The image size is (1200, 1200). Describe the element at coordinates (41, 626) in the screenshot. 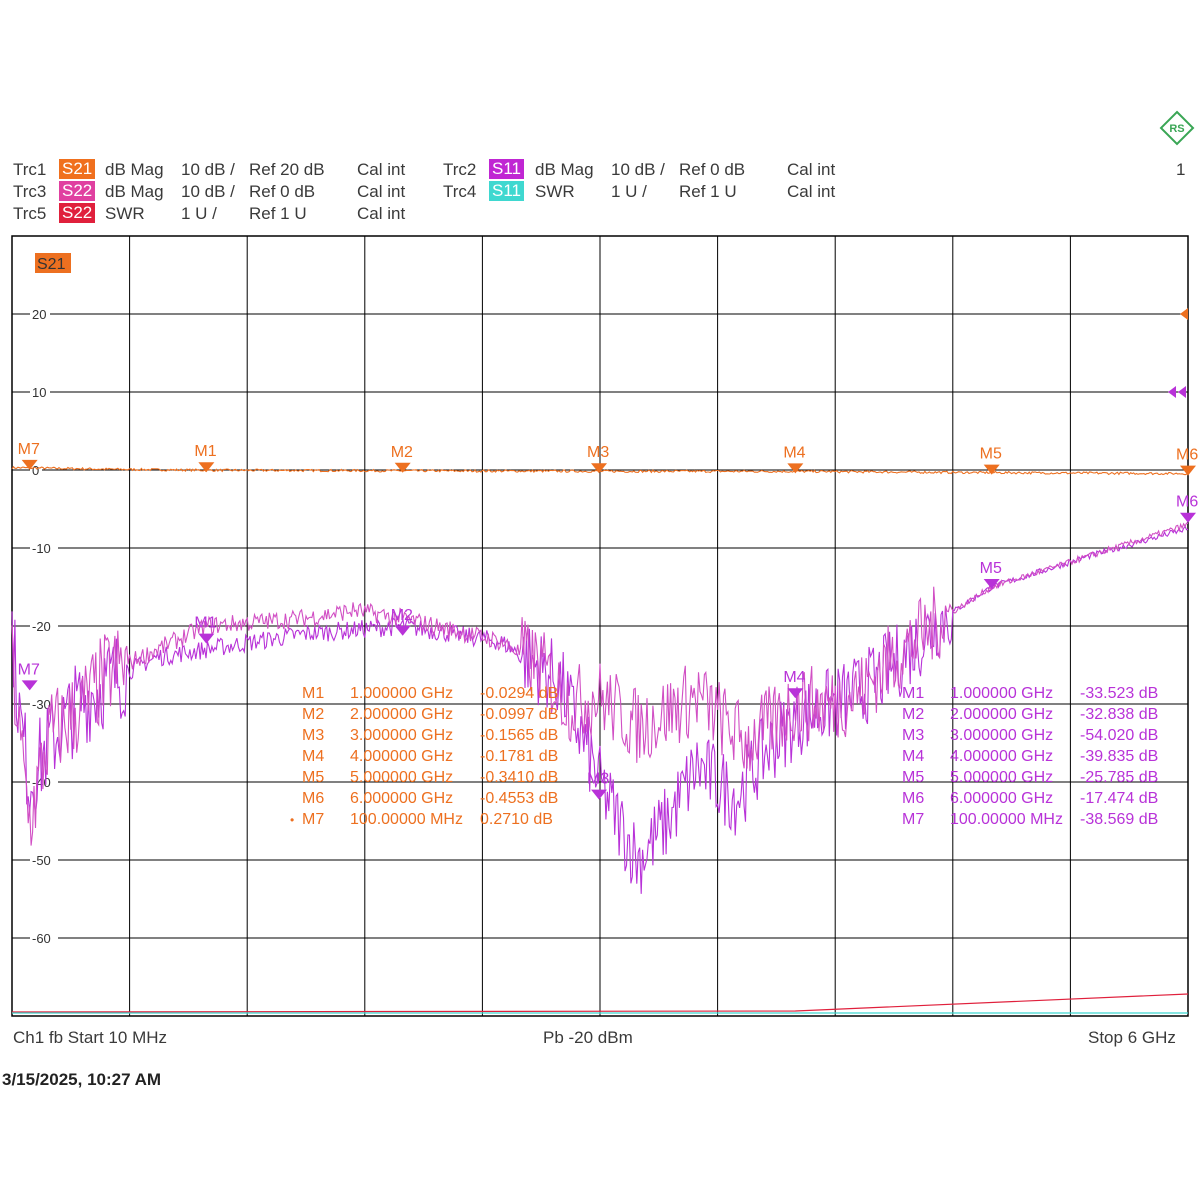

I see `y-tick-label: -20` at that location.